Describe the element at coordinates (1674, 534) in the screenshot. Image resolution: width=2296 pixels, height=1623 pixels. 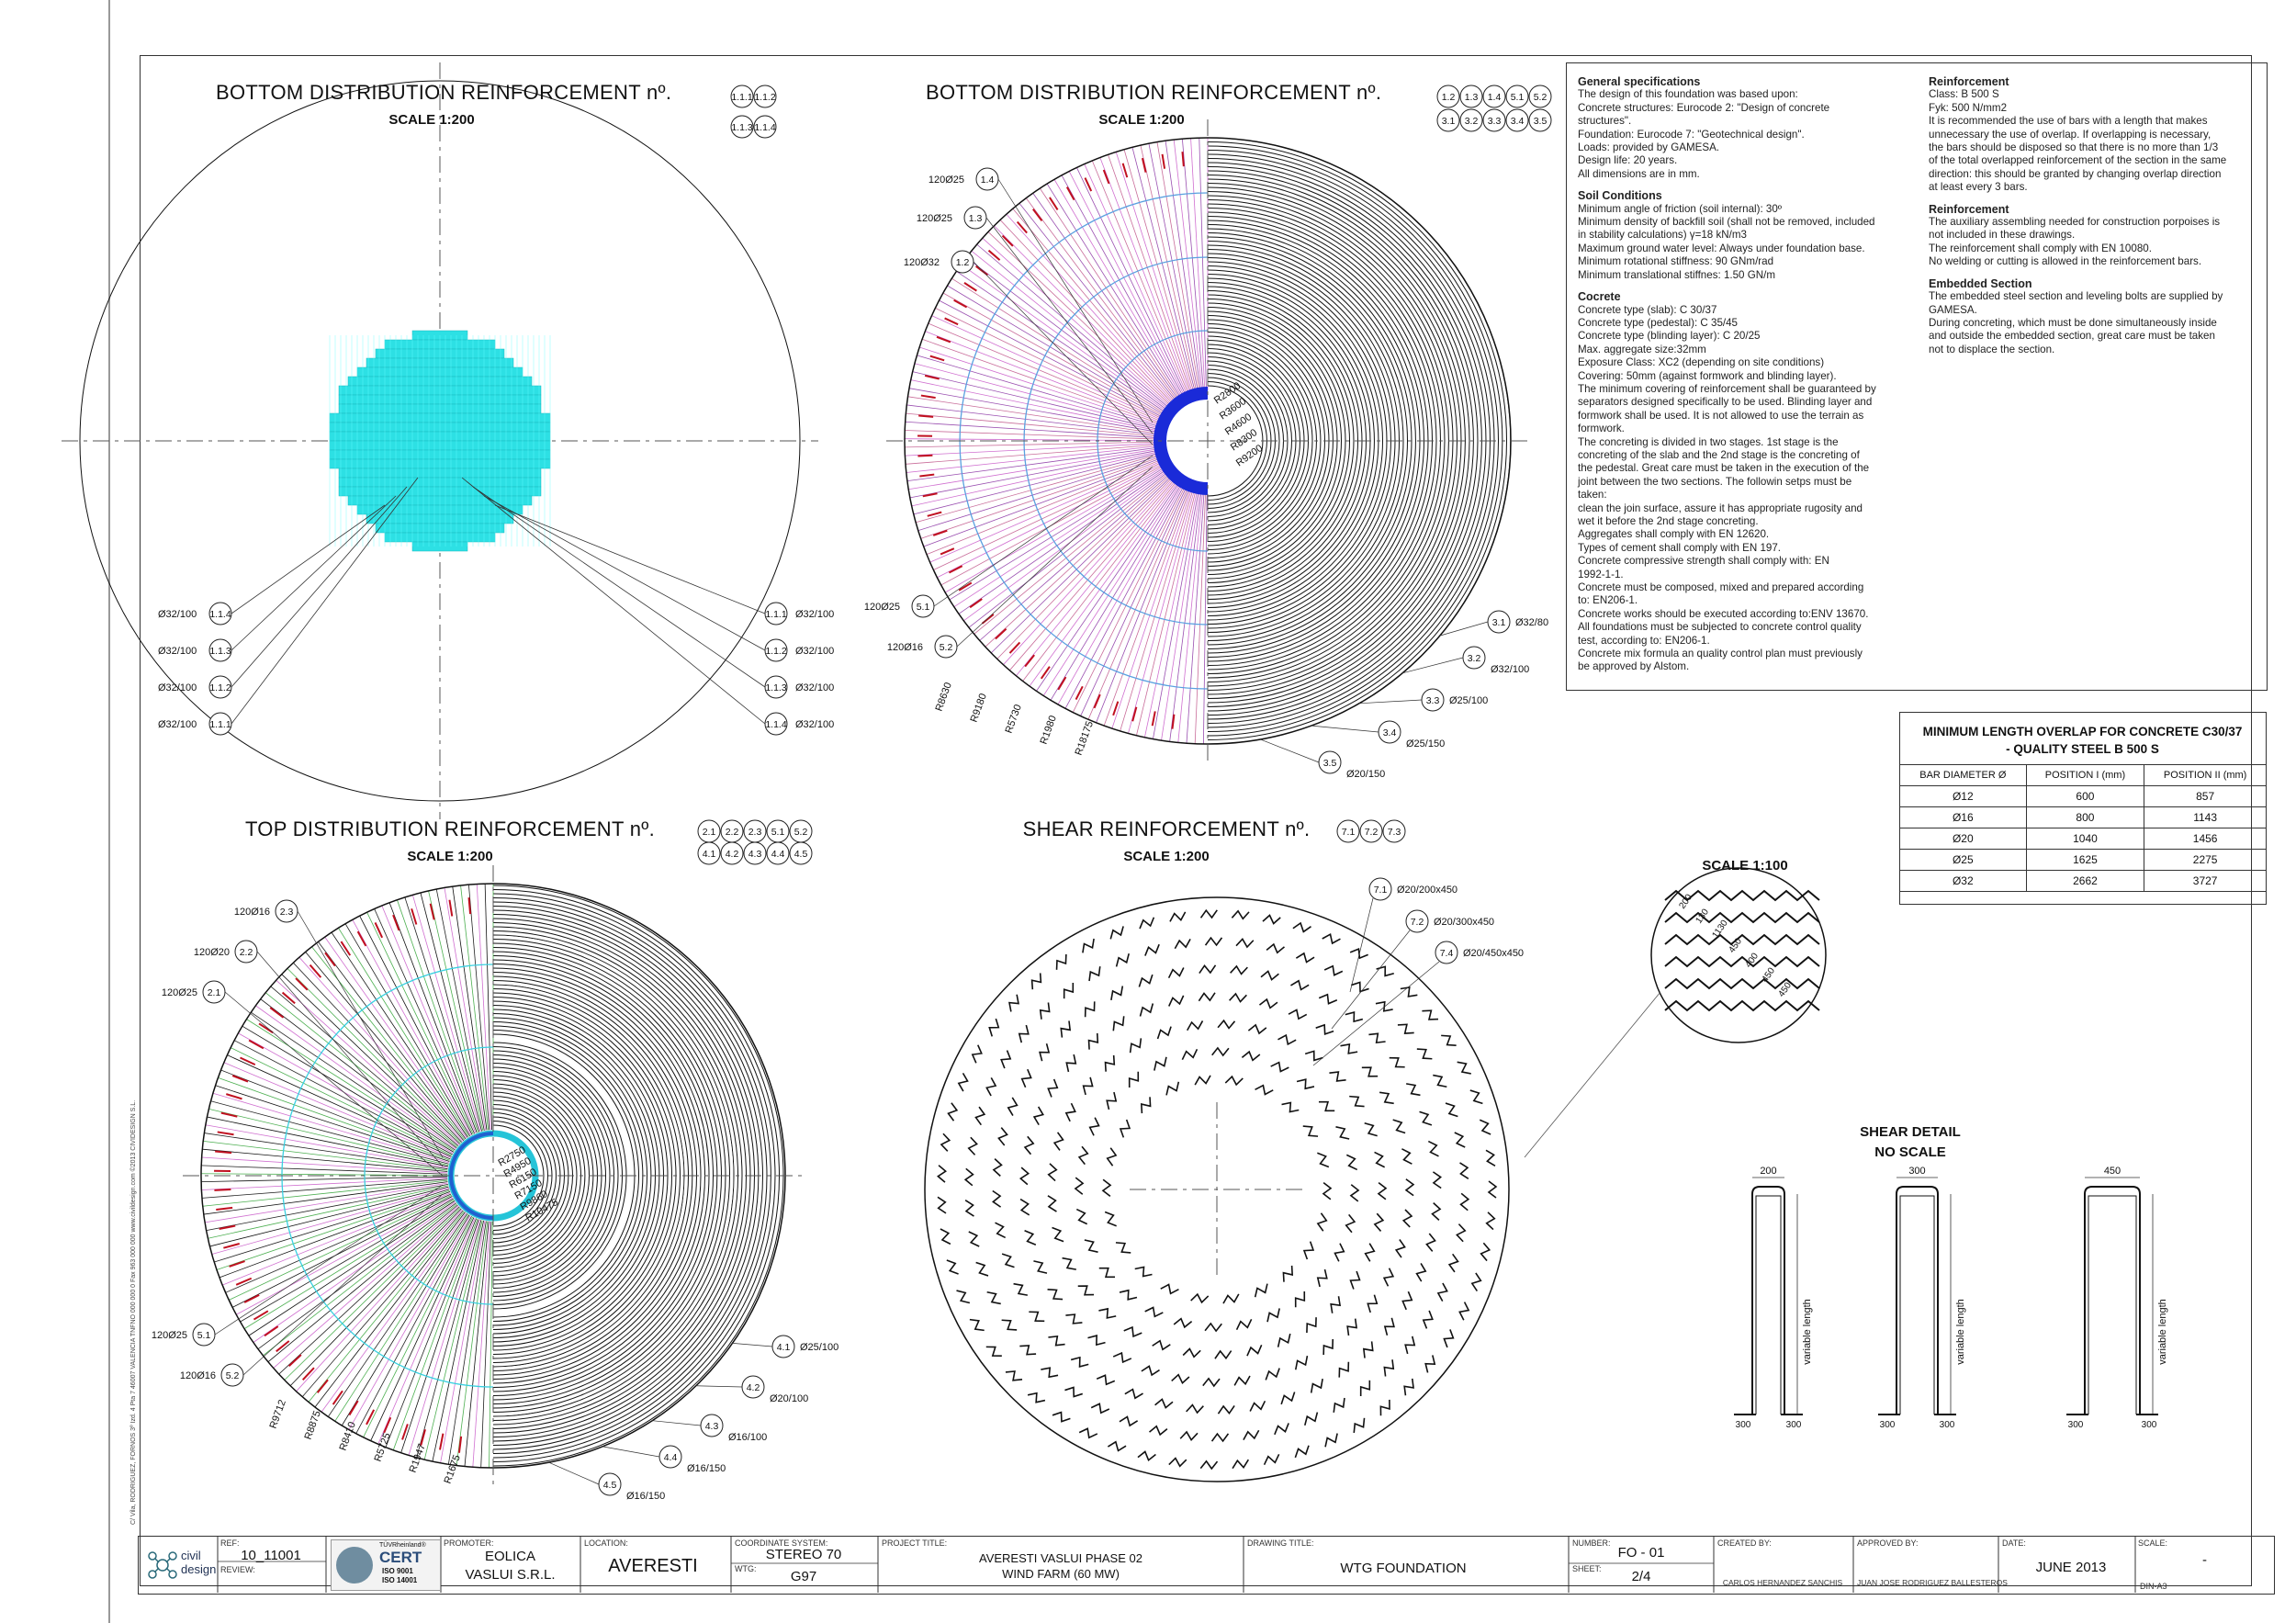
I see `spec-line: Aggregates shall comply with EN 12620.` at that location.